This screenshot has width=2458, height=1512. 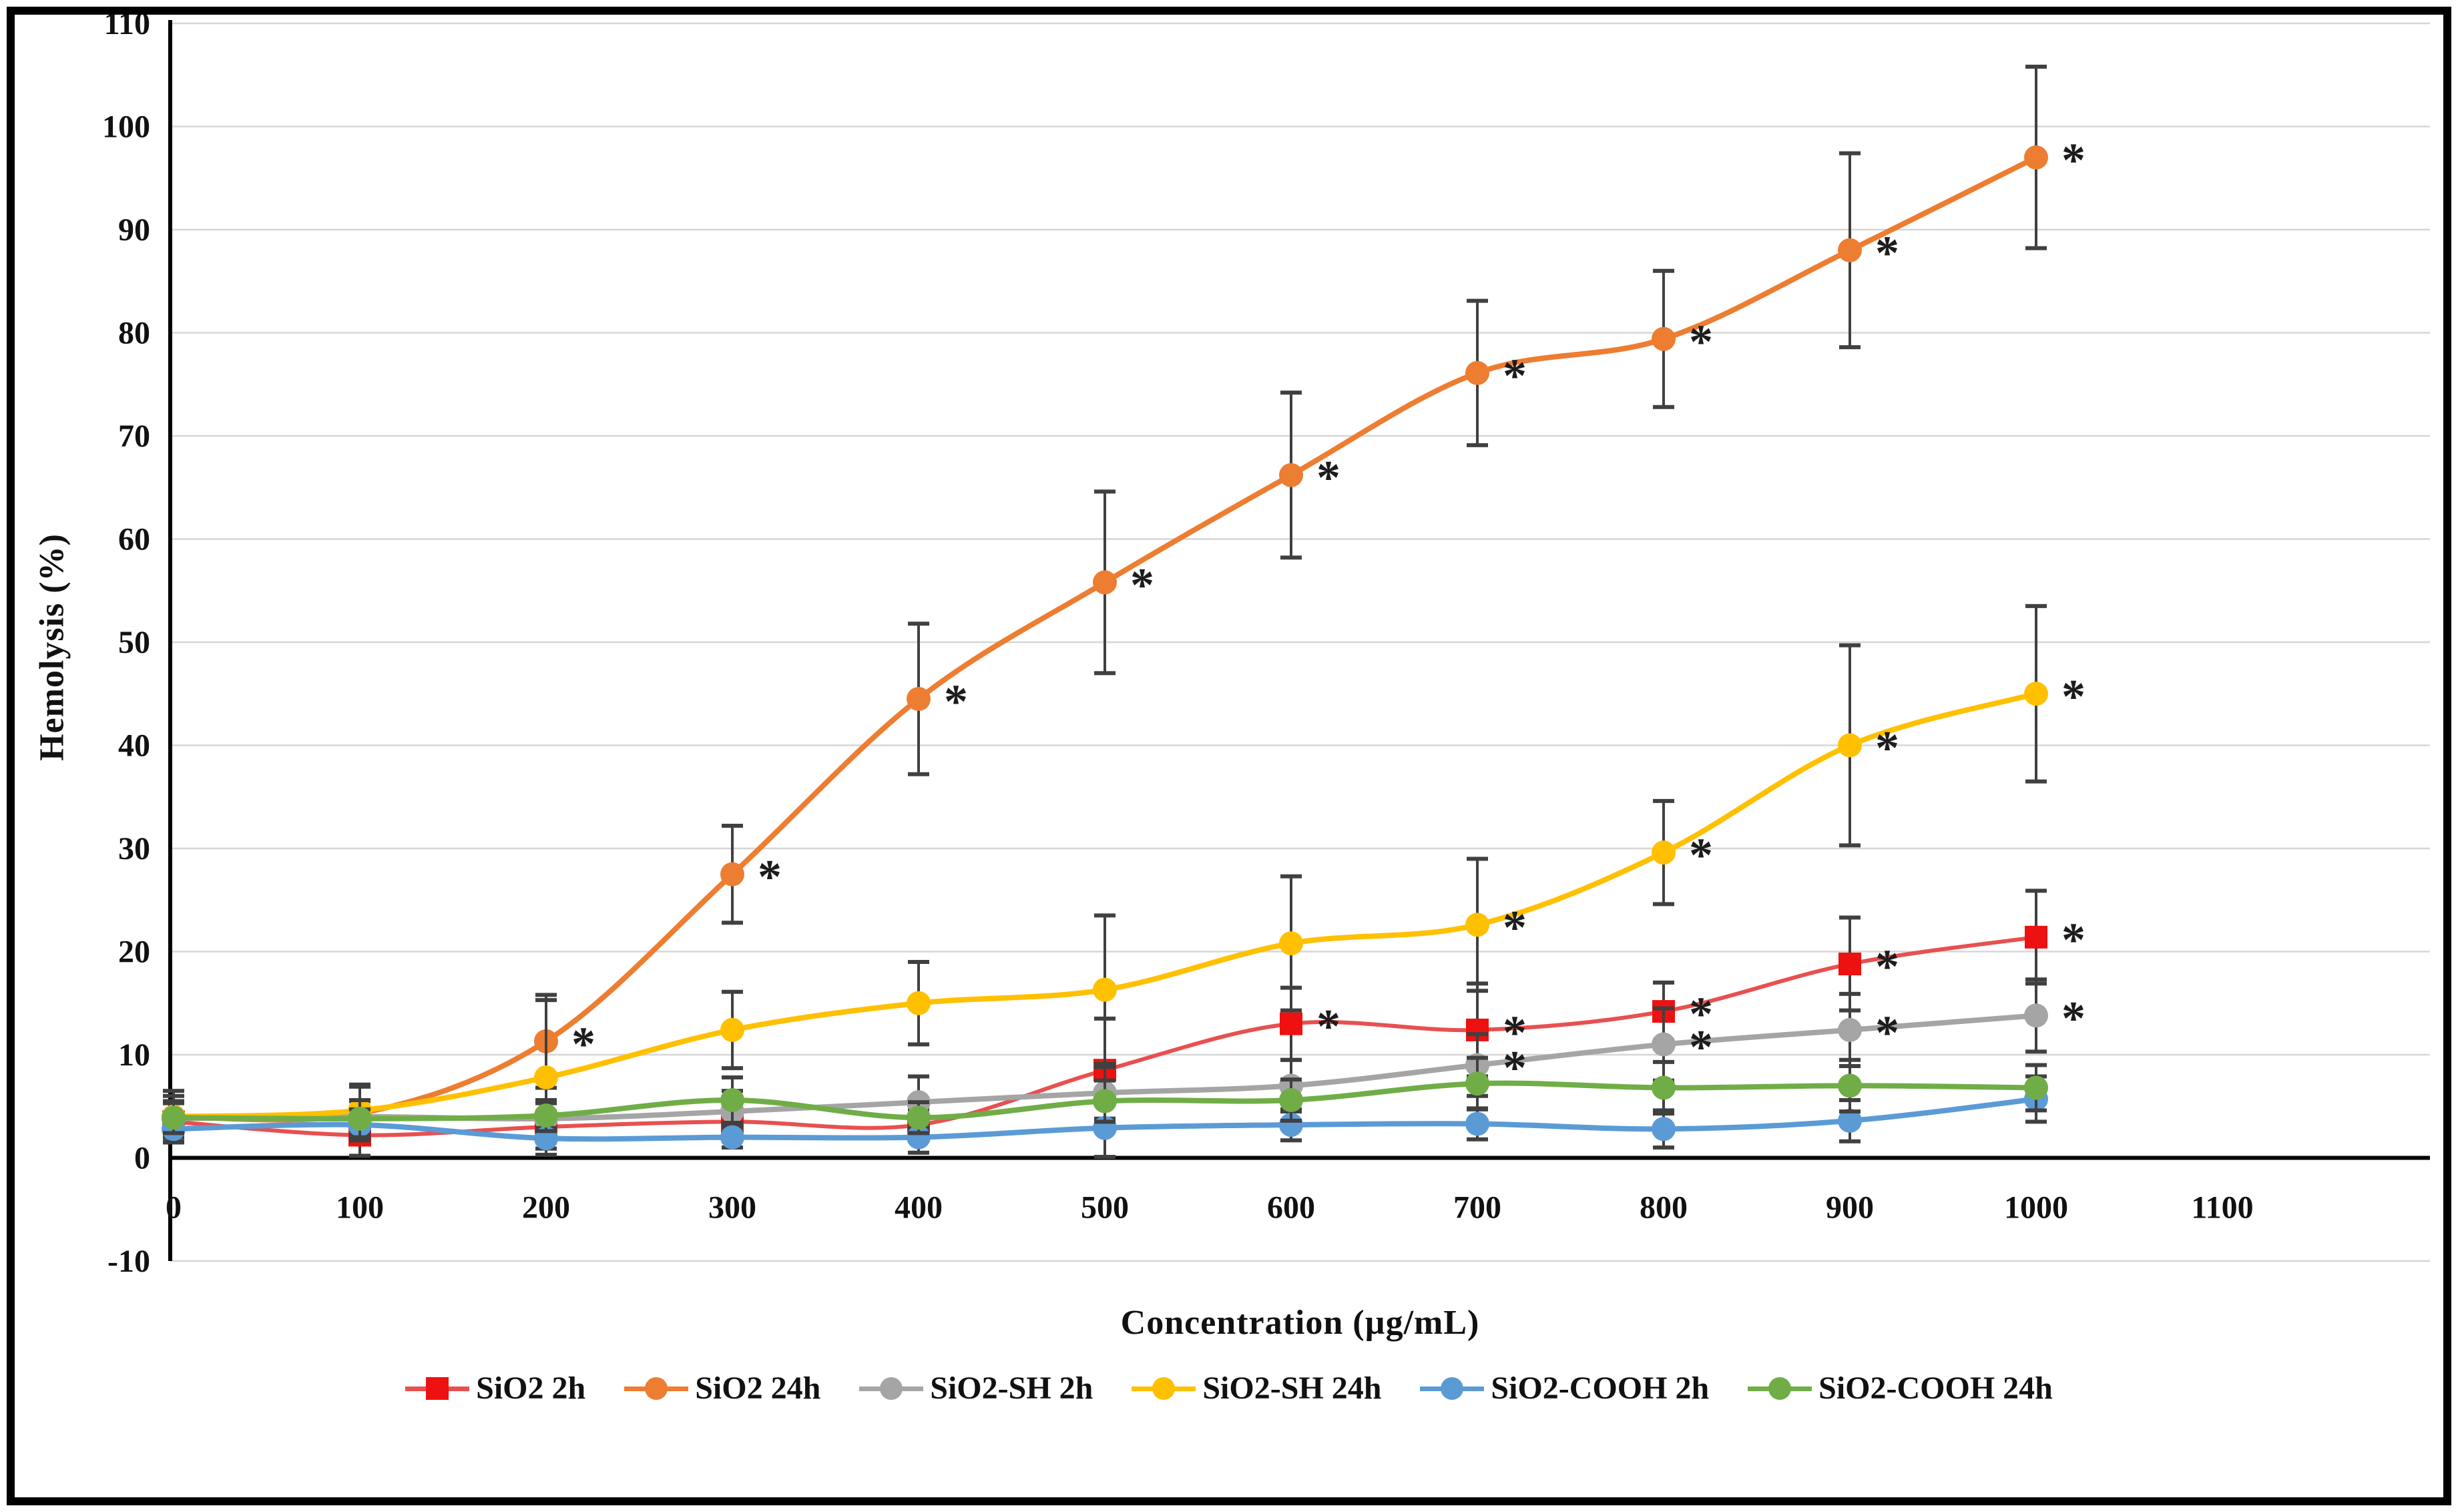 I want to click on y-tick-label: 20, so click(x=134, y=952).